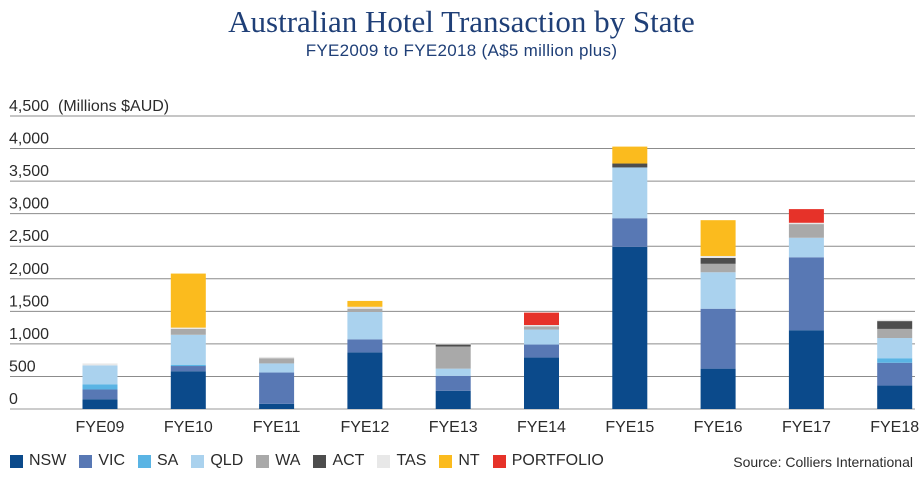  I want to click on x-tick-label: FYE13, so click(453, 427).